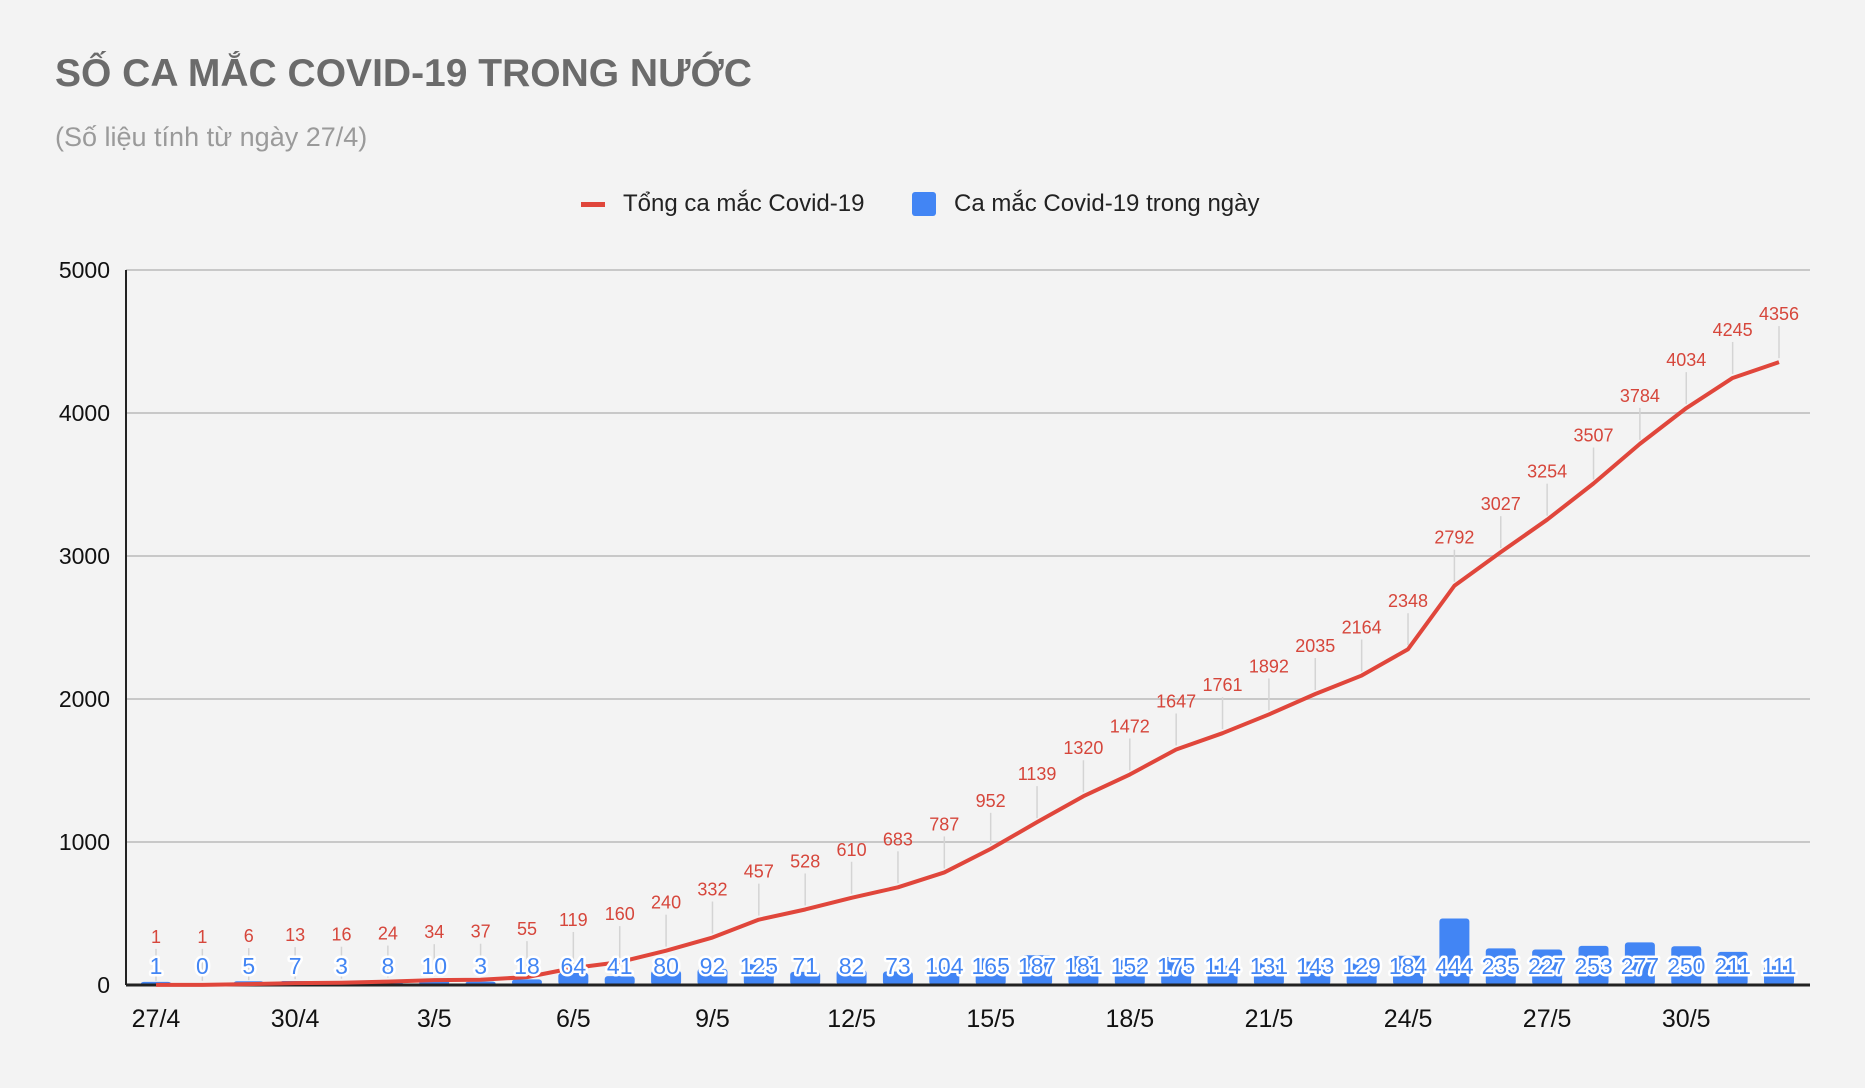 Image resolution: width=1865 pixels, height=1088 pixels. What do you see at coordinates (202, 966) in the screenshot?
I see `daily-data-label: 0` at bounding box center [202, 966].